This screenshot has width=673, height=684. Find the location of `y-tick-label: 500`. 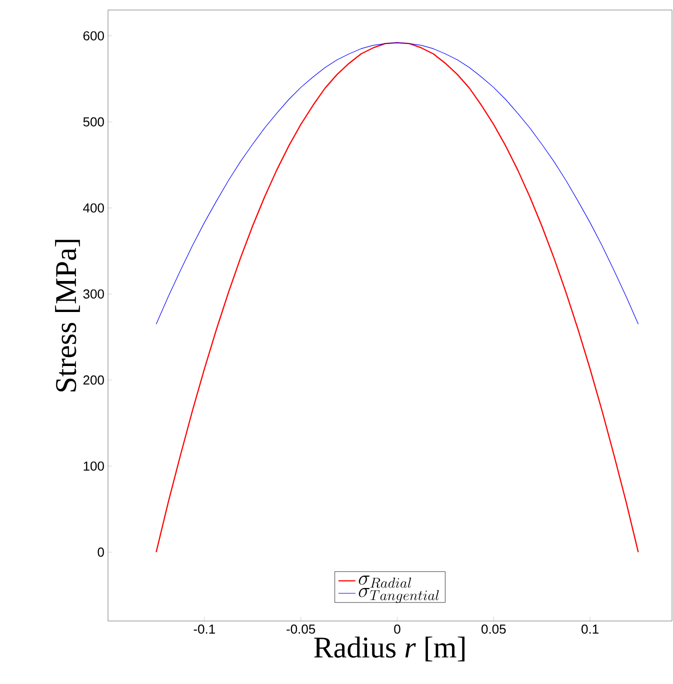

y-tick-label: 500 is located at coordinates (93, 121).